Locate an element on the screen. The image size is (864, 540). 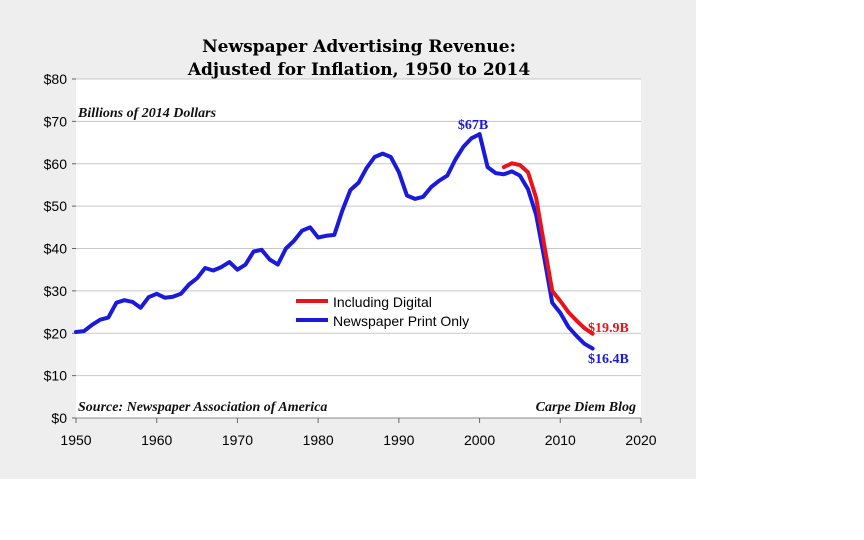
x-axis: 1950 1960 1970 1980 1990 2000 2010 2020 is located at coordinates (358, 433).